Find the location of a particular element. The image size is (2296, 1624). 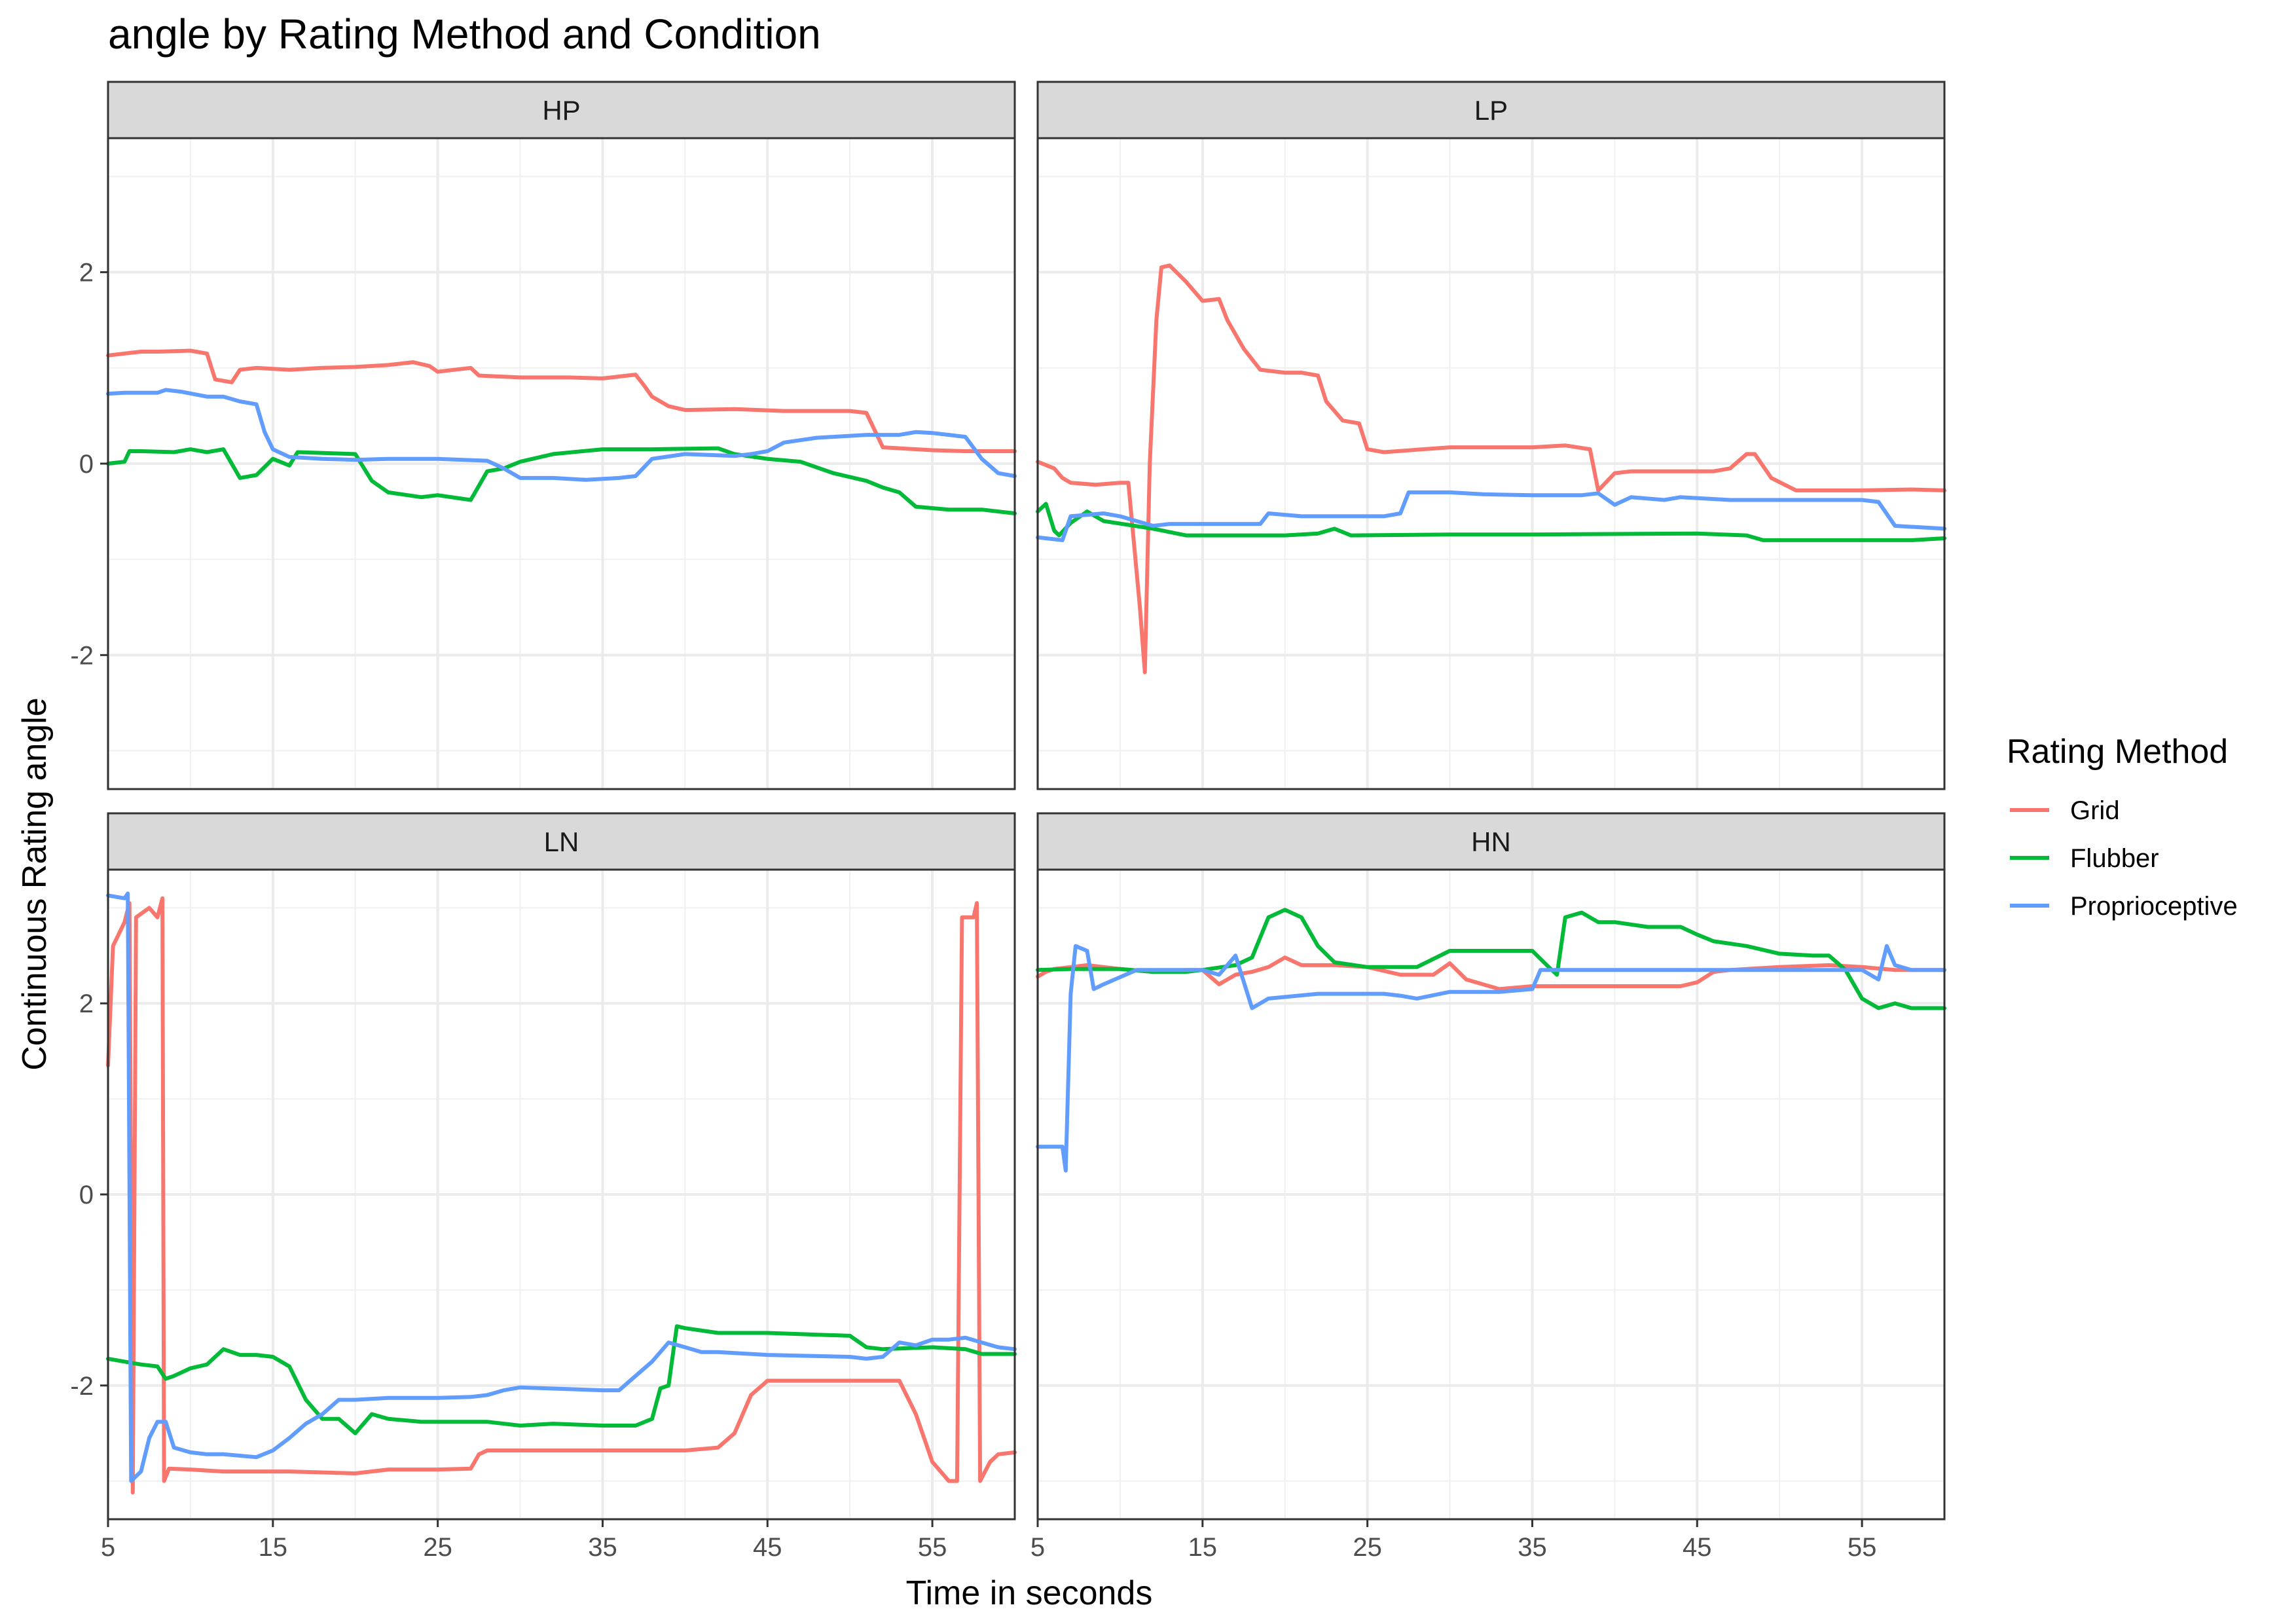

legend-label-proprioceptive: Proprioceptive is located at coordinates (2154, 906).